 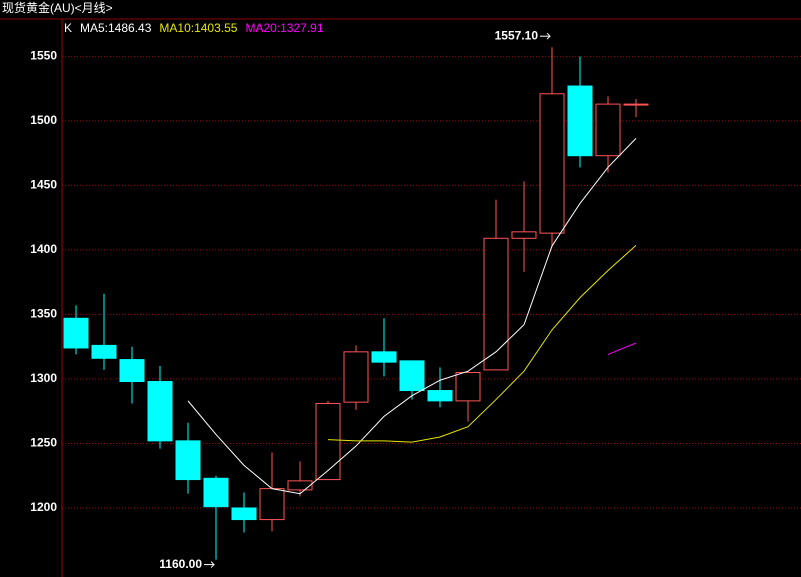 I want to click on y-tick-label: 1450, so click(x=43, y=185).